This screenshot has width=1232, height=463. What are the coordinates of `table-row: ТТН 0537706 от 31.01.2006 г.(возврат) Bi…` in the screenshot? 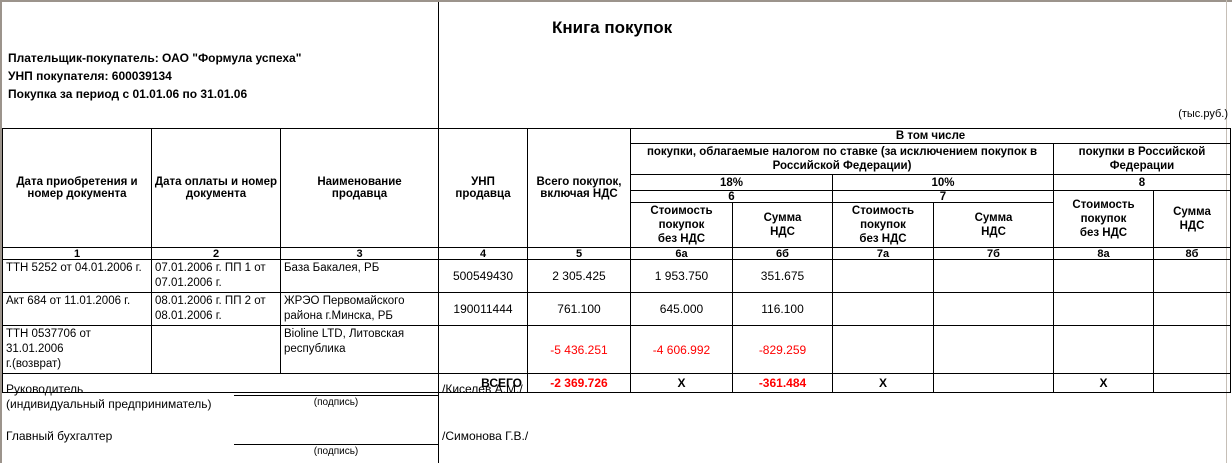 It's located at (616, 349).